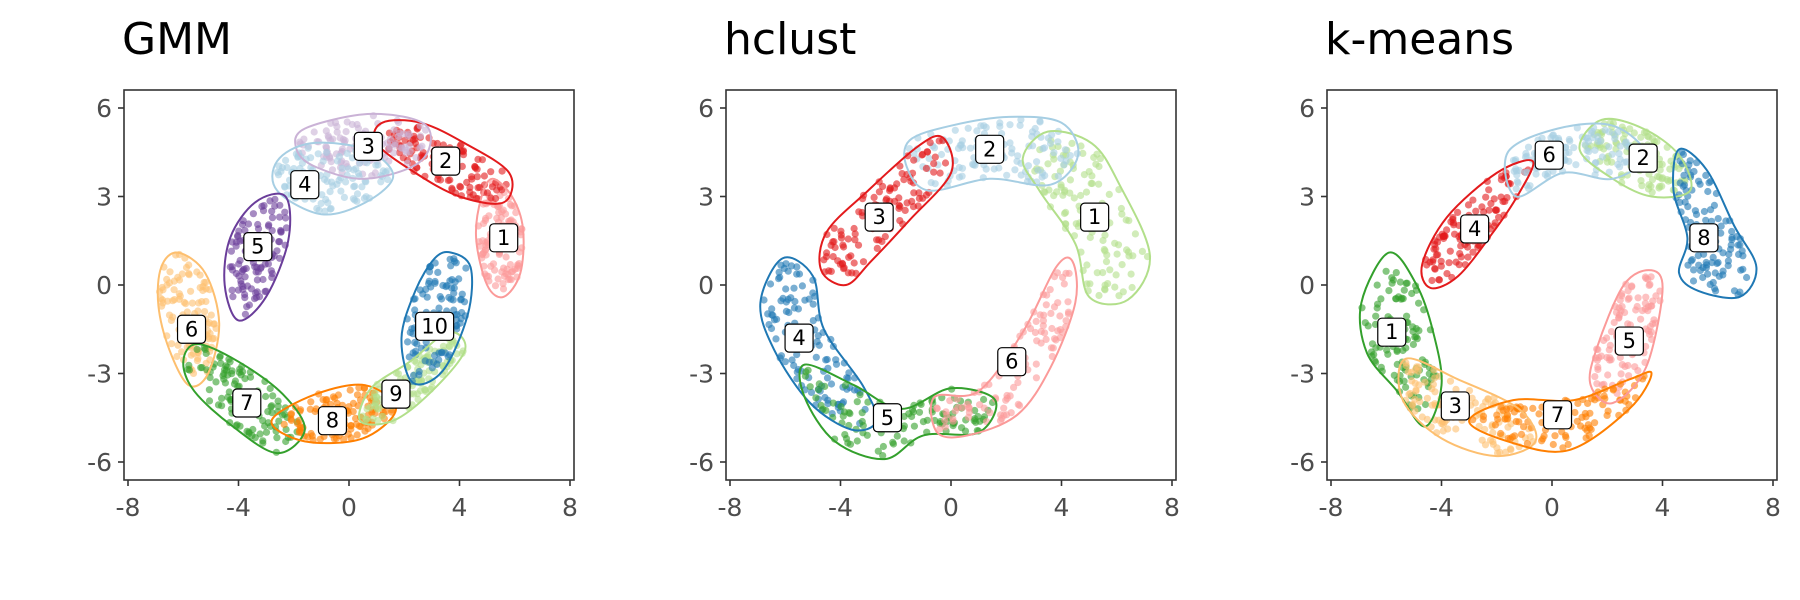 Image resolution: width=1800 pixels, height=600 pixels. What do you see at coordinates (99, 374) in the screenshot?
I see `y-tick-label: -3` at bounding box center [99, 374].